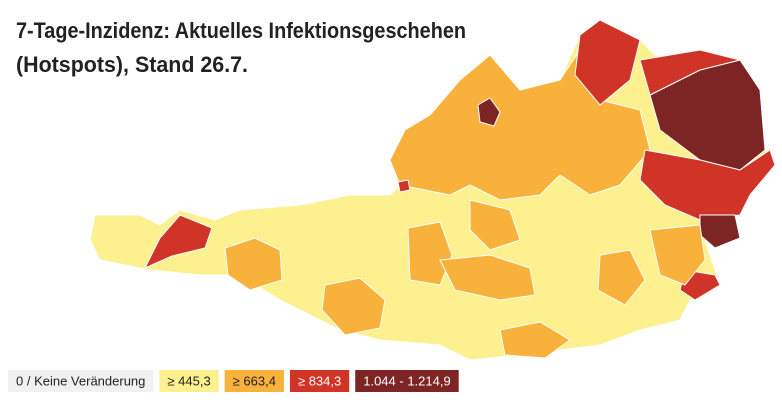 This screenshot has width=782, height=405. I want to click on legend-label: ≥ 445,3, so click(188, 380).